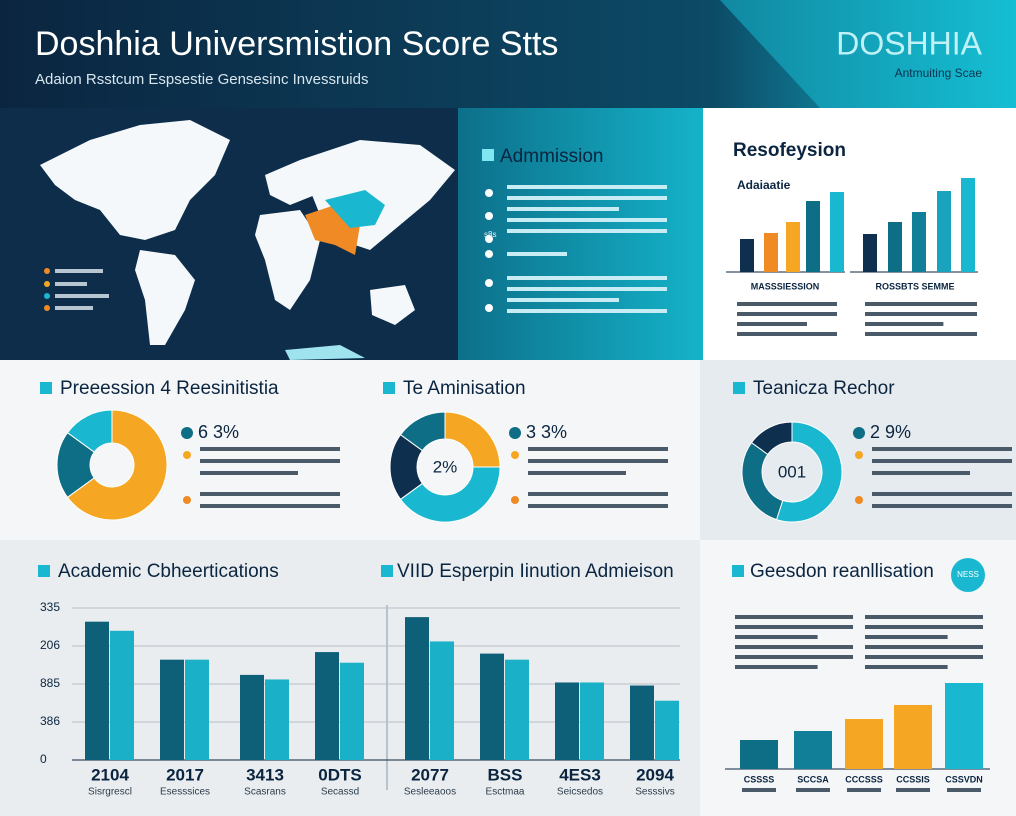 The image size is (1016, 816). I want to click on x-tick-label: CCSSIS, so click(913, 779).